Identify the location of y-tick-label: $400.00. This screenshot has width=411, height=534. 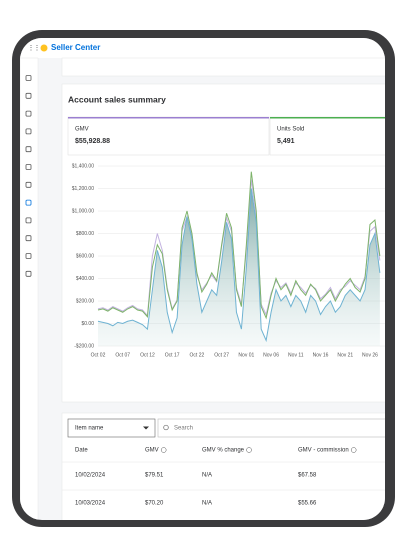
(85, 279).